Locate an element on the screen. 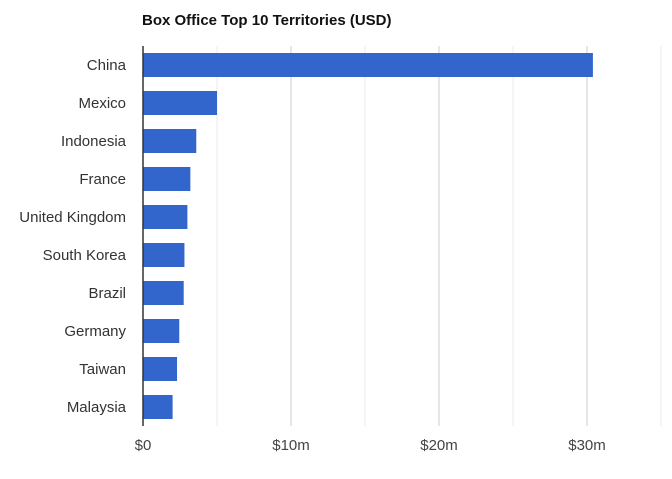 This screenshot has width=672, height=479. x-tick-label: $0 is located at coordinates (143, 445).